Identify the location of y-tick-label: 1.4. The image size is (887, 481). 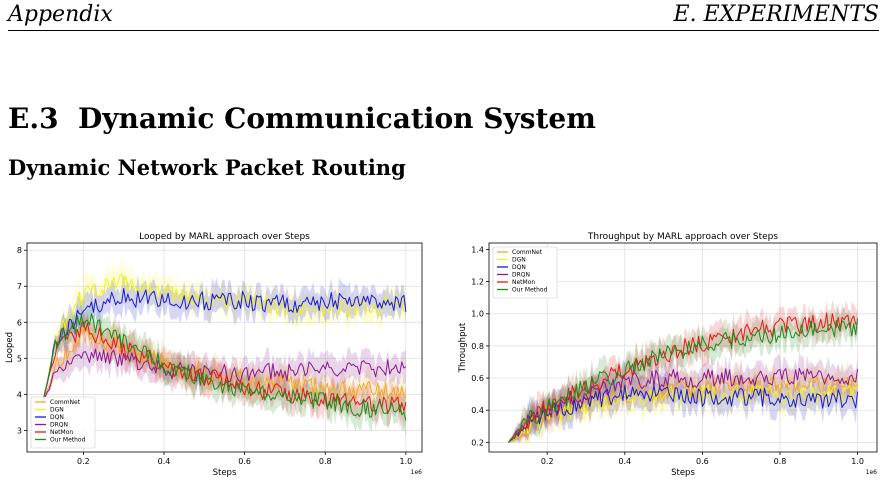
(477, 249).